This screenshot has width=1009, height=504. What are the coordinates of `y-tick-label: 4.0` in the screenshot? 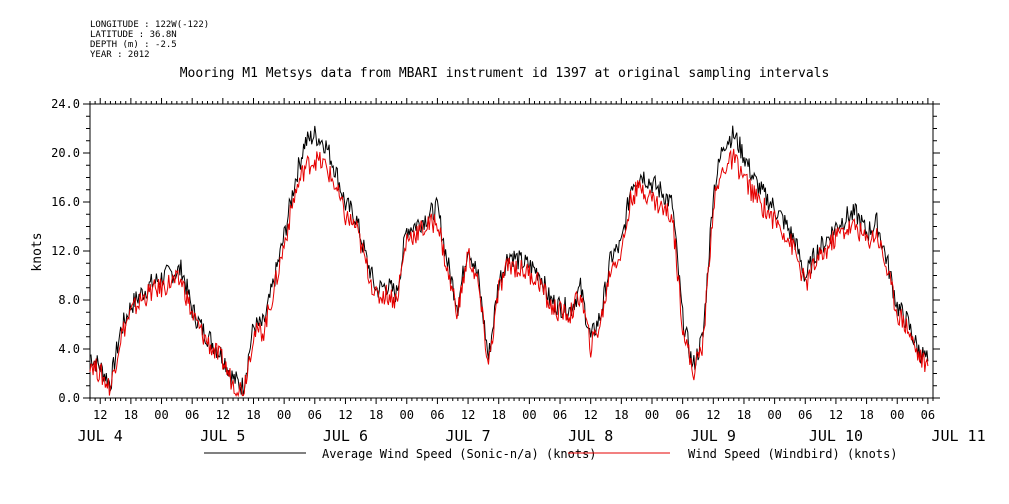 It's located at (69, 349).